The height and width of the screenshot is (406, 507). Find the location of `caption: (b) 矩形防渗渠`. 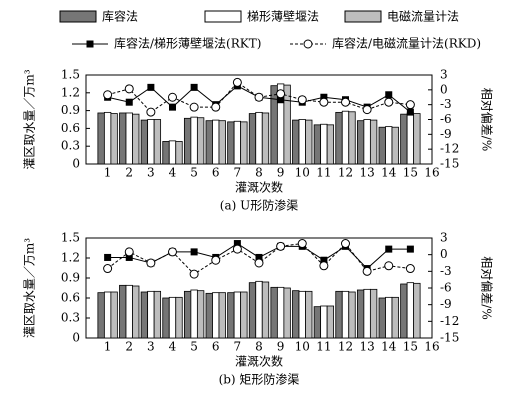

caption: (b) 矩形防渗渠 is located at coordinates (259, 379).